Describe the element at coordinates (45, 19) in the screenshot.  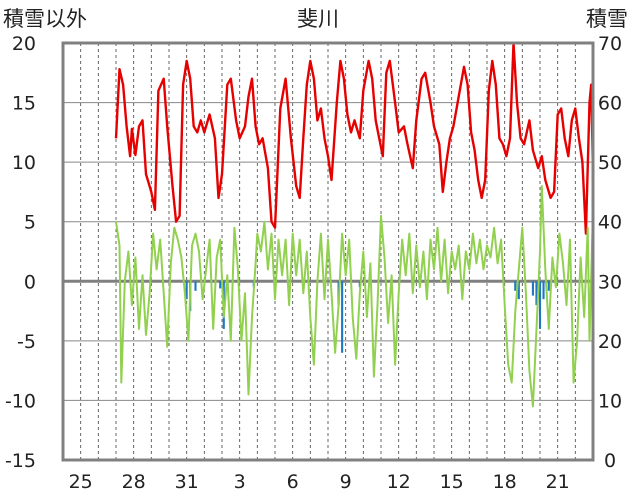
I see `y-left-axis-label: 積雪以外` at that location.